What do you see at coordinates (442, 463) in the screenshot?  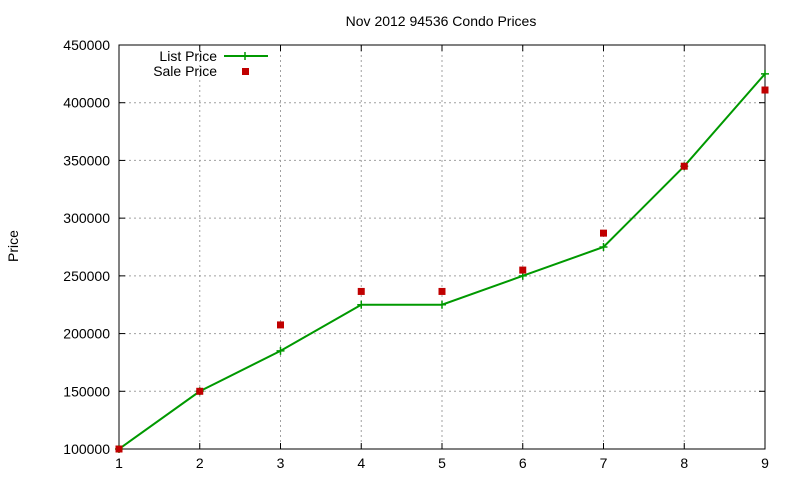 I see `x-tick-label: 5` at bounding box center [442, 463].